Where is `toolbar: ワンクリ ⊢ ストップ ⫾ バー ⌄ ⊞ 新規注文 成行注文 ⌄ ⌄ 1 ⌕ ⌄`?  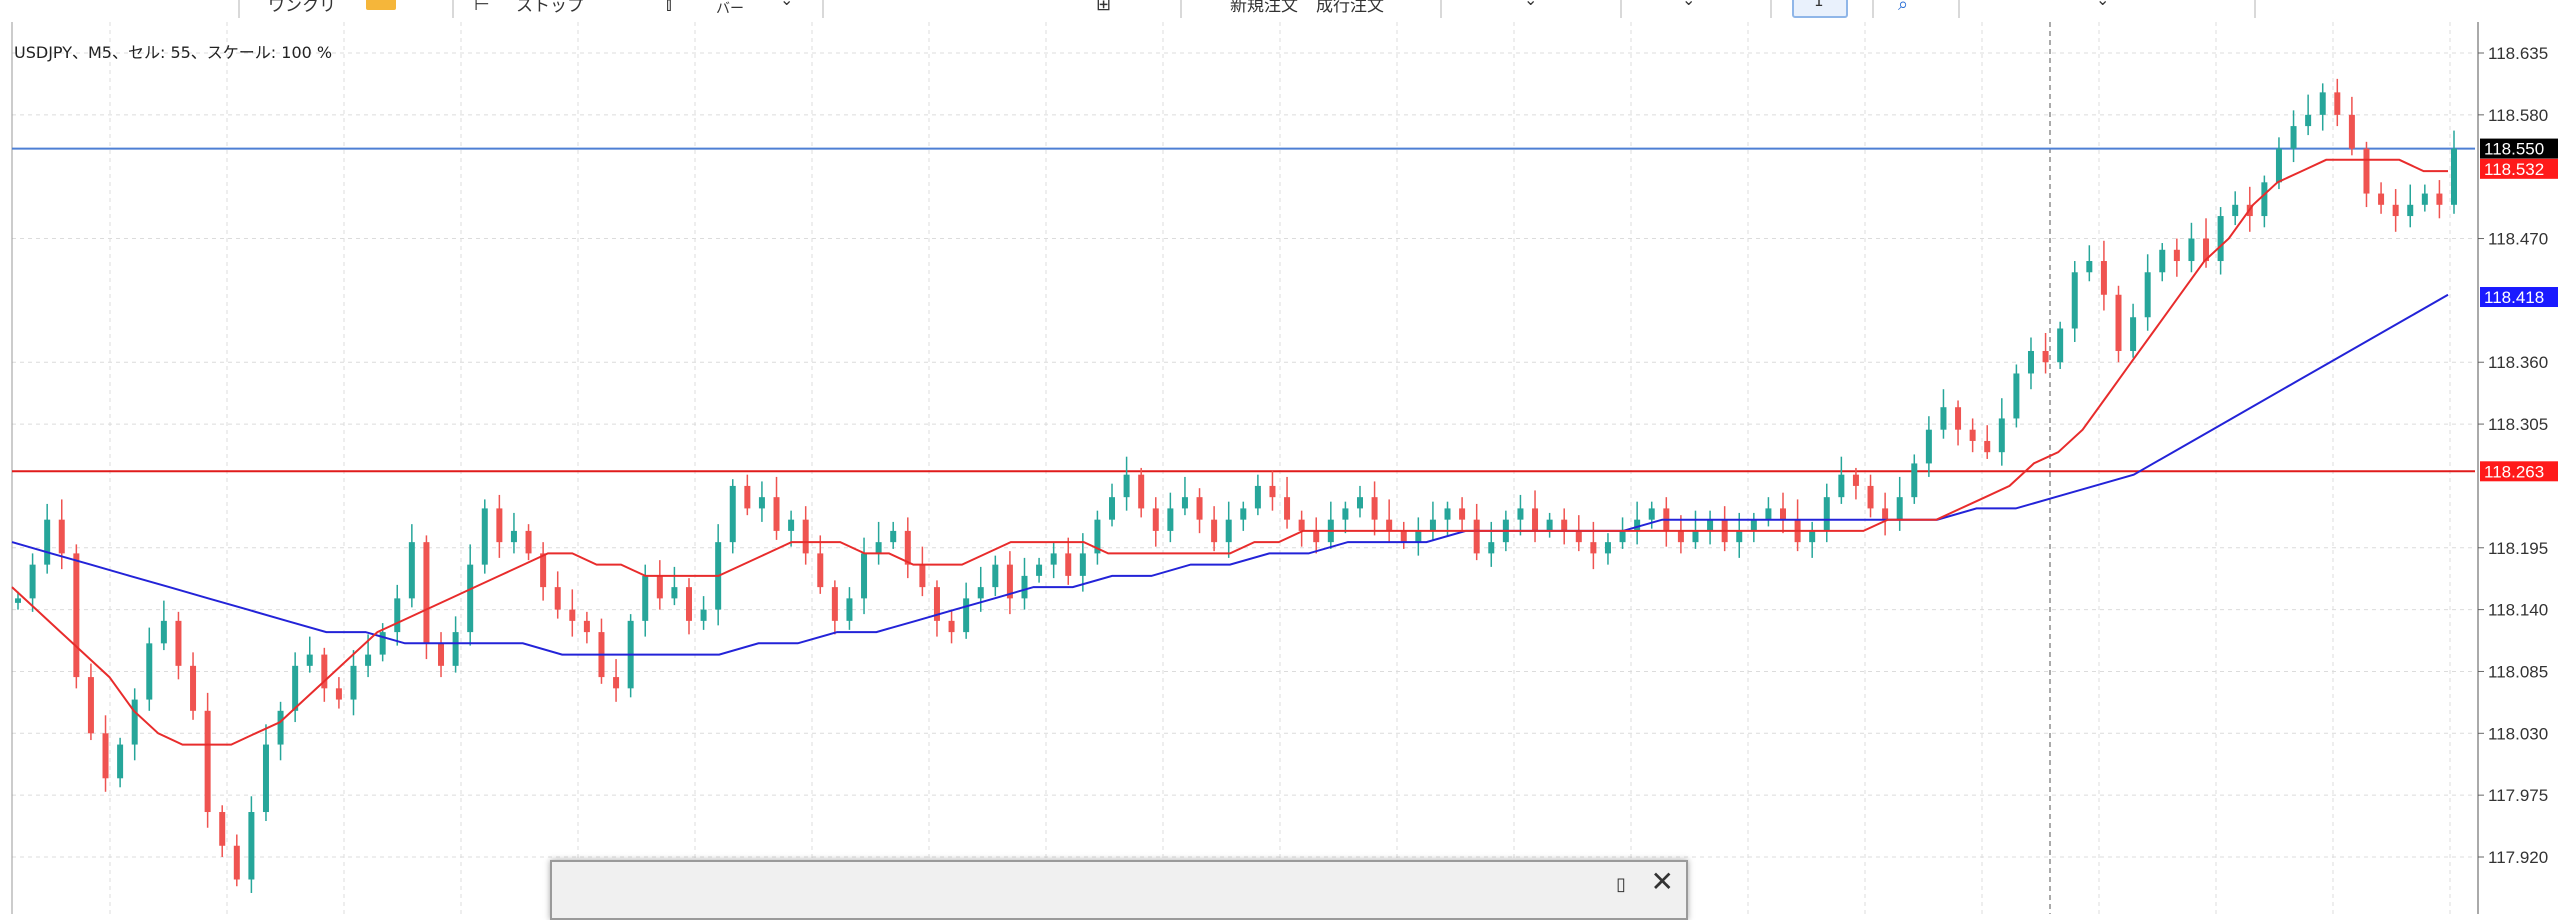
toolbar: ワンクリ ⊢ ストップ ⫾ バー ⌄ ⊞ 新規注文 成行注文 ⌄ ⌄ 1 ⌕ ⌄ is located at coordinates (1280, 11).